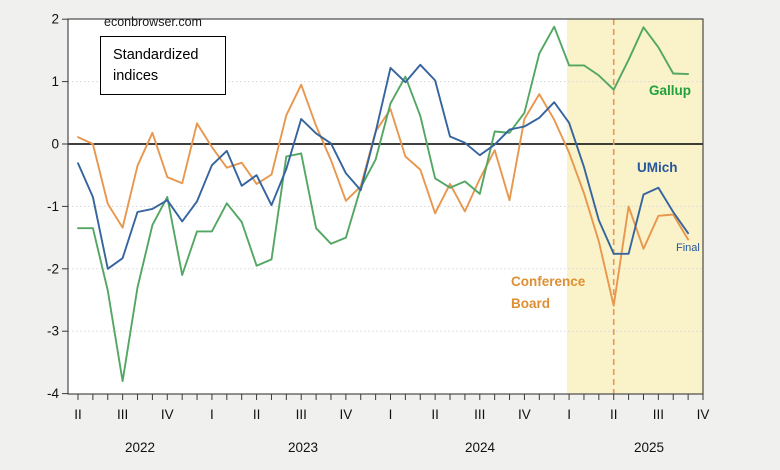 This screenshot has width=780, height=470. Describe the element at coordinates (657, 167) in the screenshot. I see `umich-series-label: UMich` at that location.